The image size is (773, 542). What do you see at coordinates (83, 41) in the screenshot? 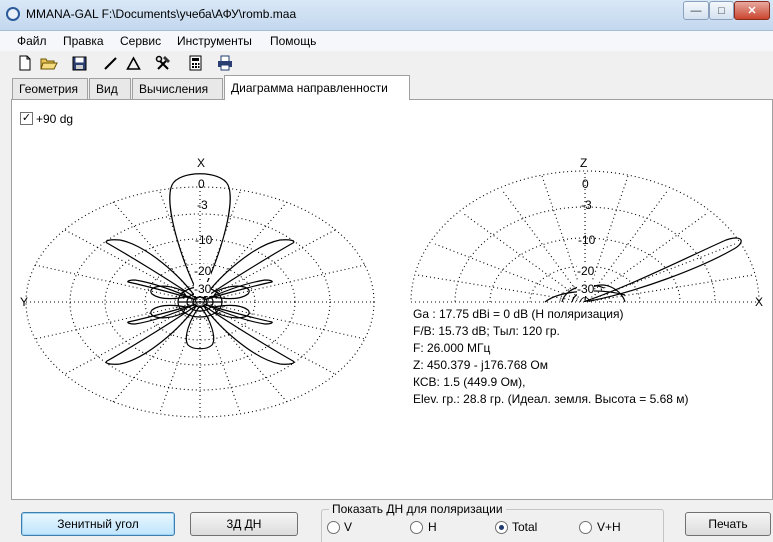
I see `menu-edit: Правка` at bounding box center [83, 41].